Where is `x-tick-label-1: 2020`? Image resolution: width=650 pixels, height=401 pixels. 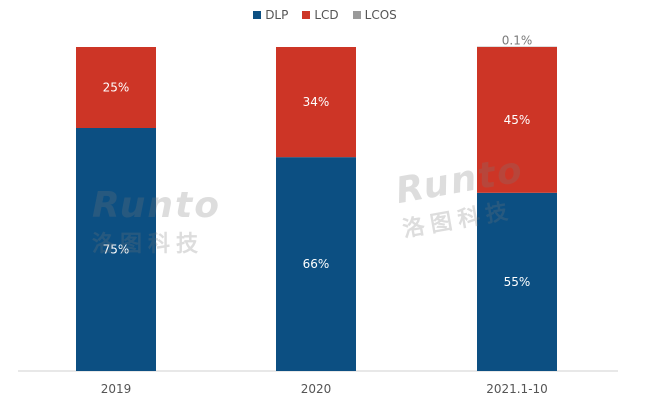
x-tick-label-1: 2020 is located at coordinates (316, 389).